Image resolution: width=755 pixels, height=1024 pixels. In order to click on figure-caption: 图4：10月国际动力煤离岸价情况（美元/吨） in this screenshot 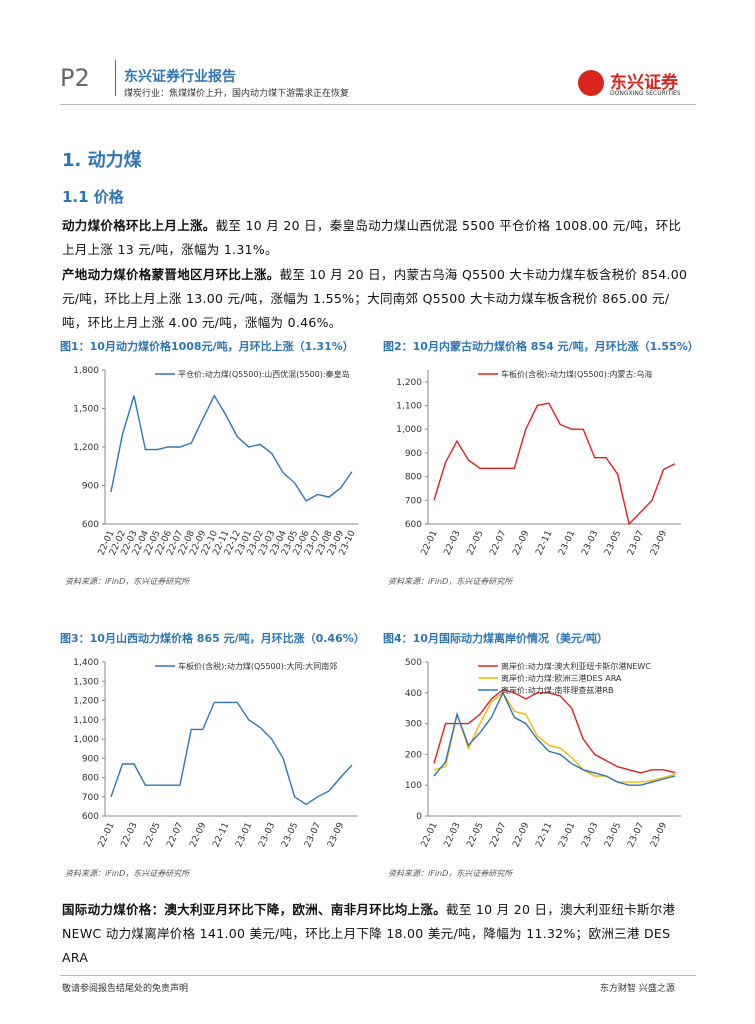, I will do `click(495, 638)`.